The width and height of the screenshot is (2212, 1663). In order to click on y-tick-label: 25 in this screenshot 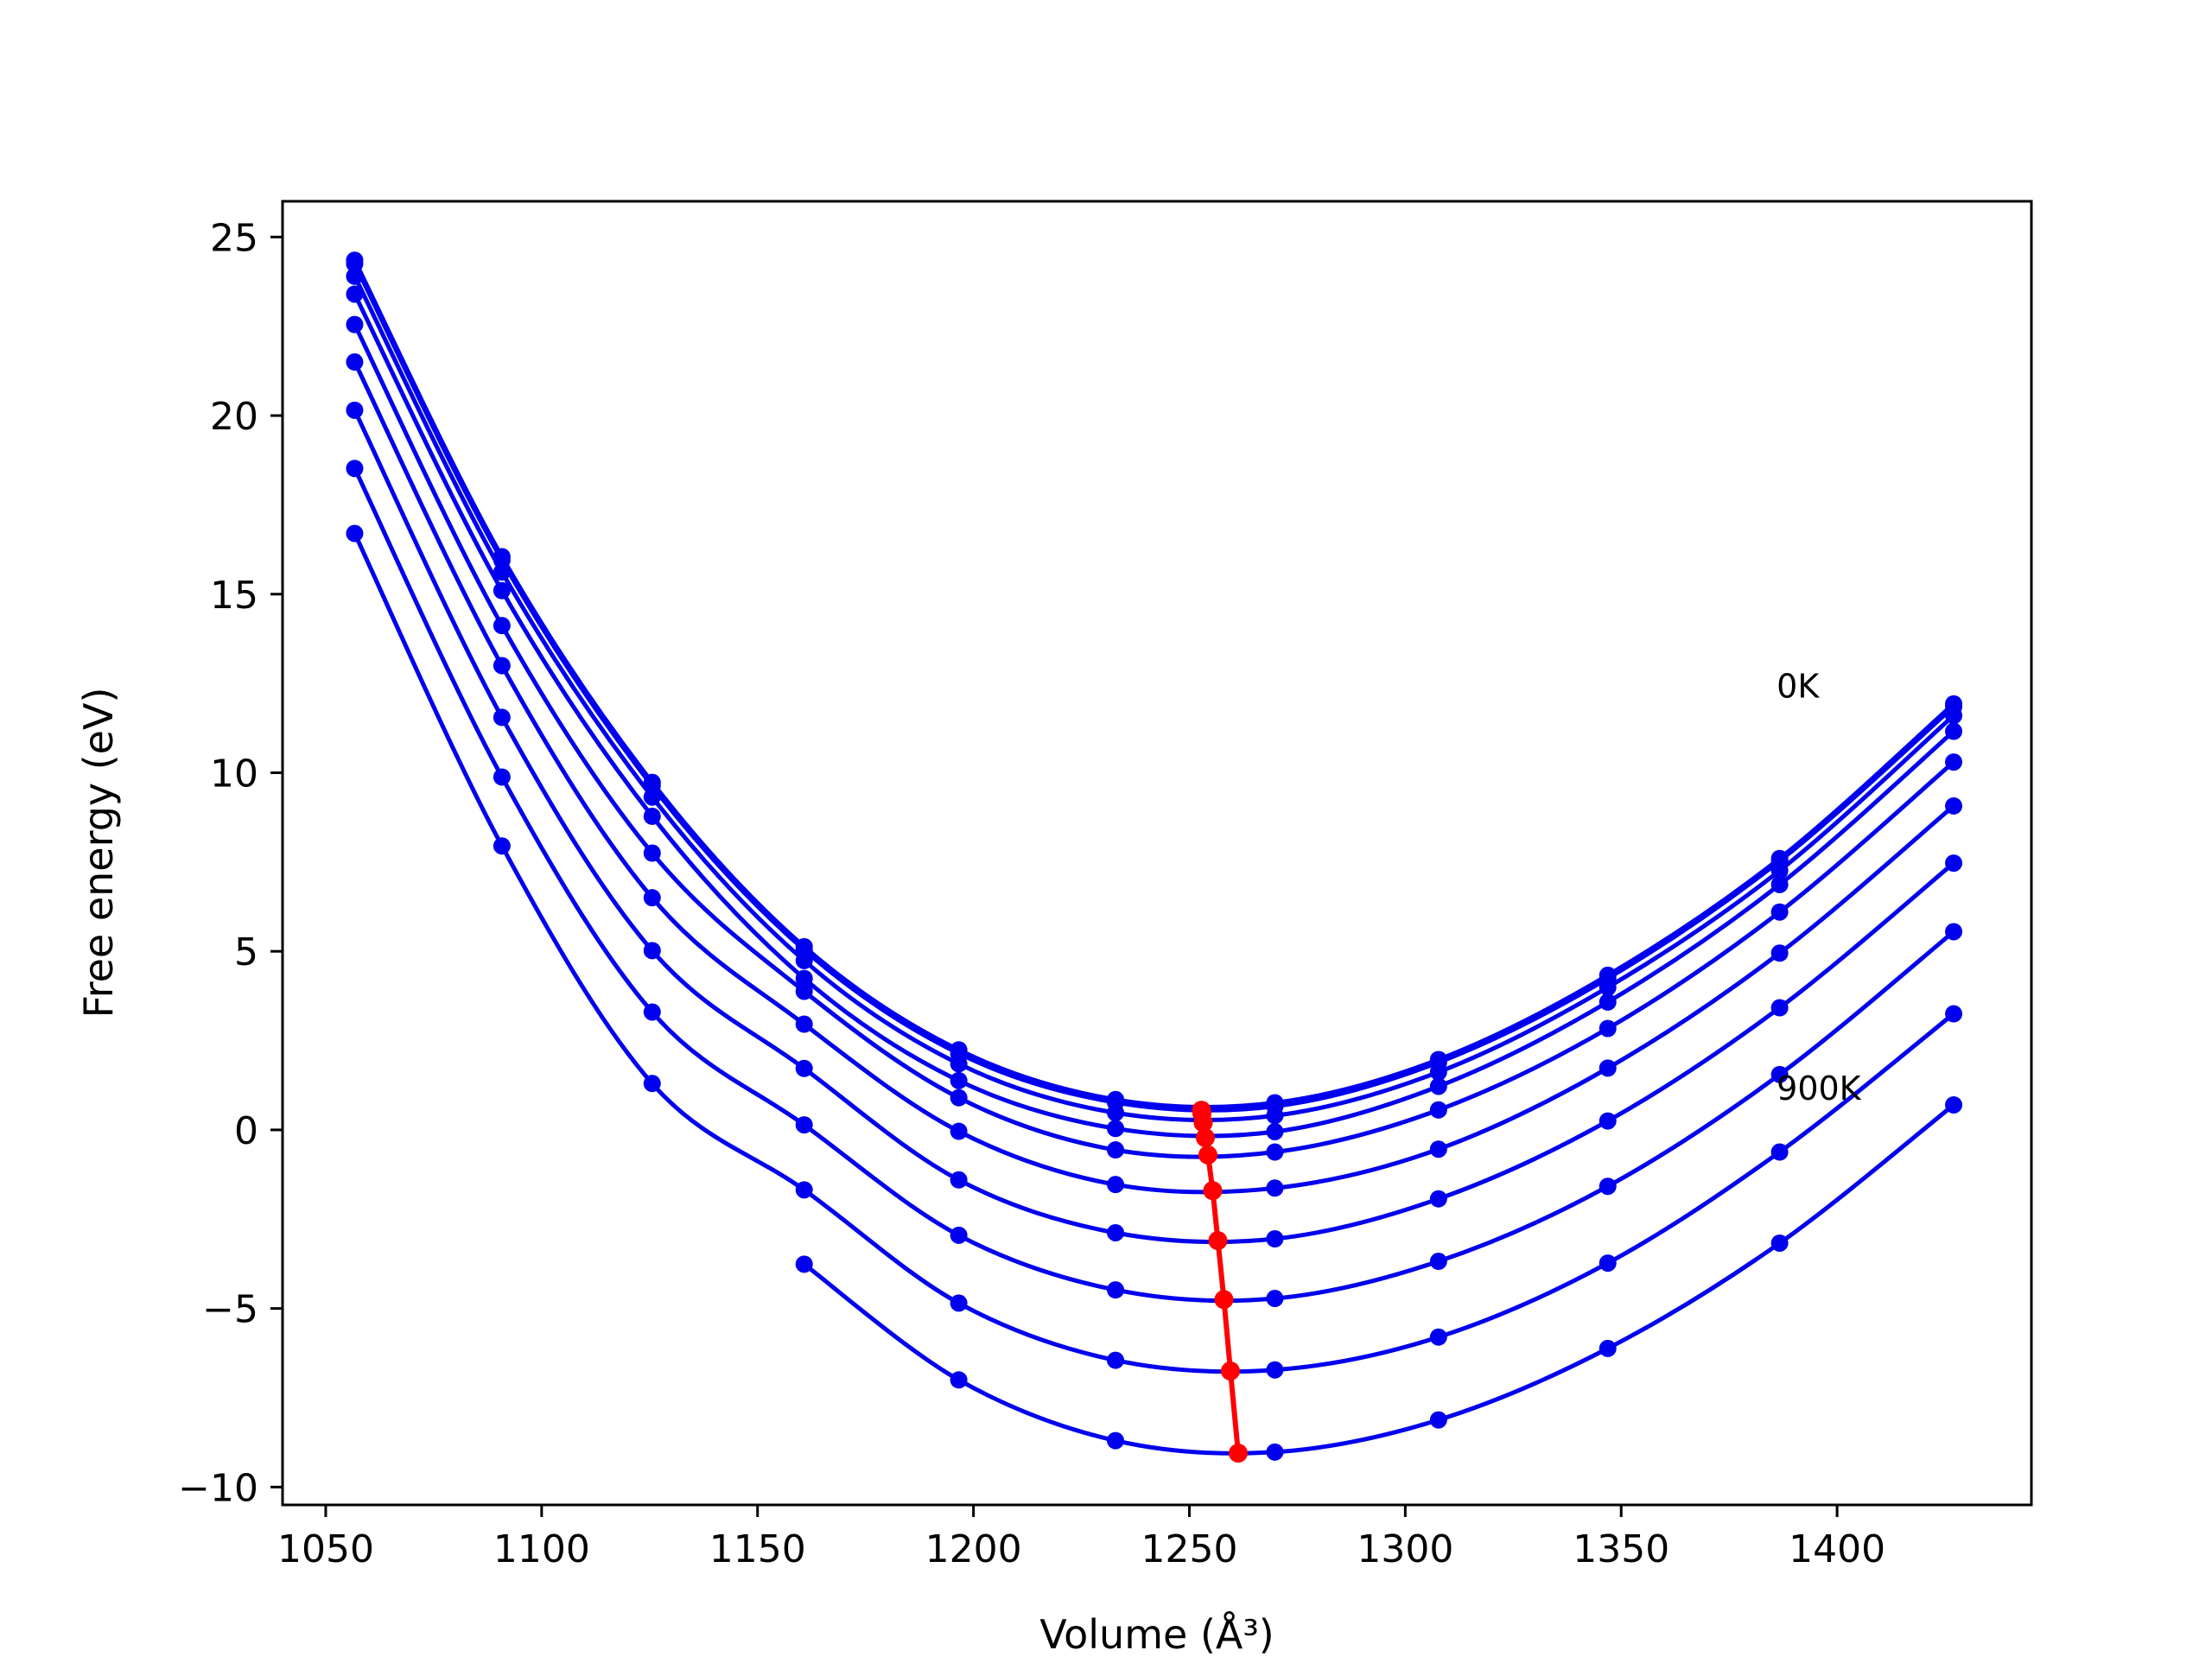, I will do `click(234, 238)`.